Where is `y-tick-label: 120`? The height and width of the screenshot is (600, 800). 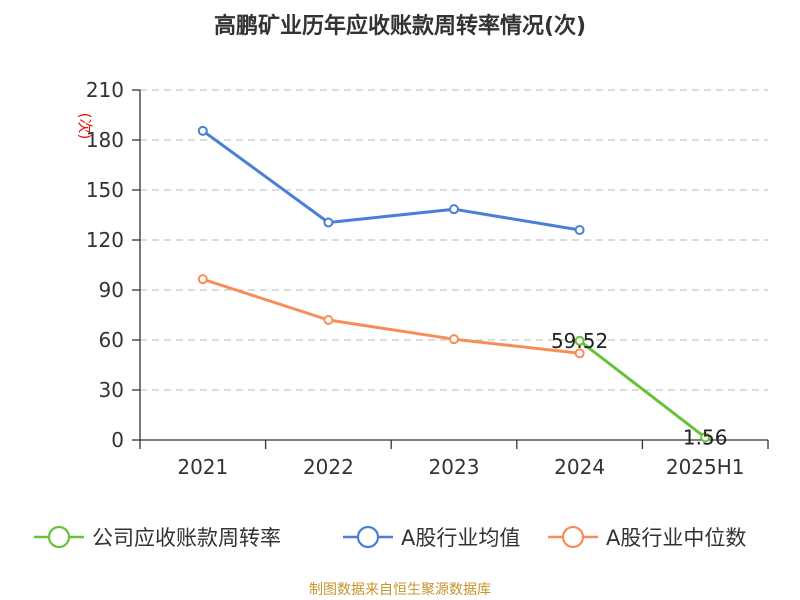
y-tick-label: 120 is located at coordinates (105, 240).